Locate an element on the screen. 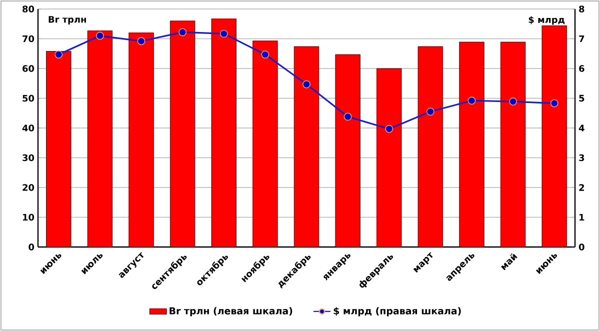 The image size is (600, 331). y-tick-label: 80 is located at coordinates (28, 9).